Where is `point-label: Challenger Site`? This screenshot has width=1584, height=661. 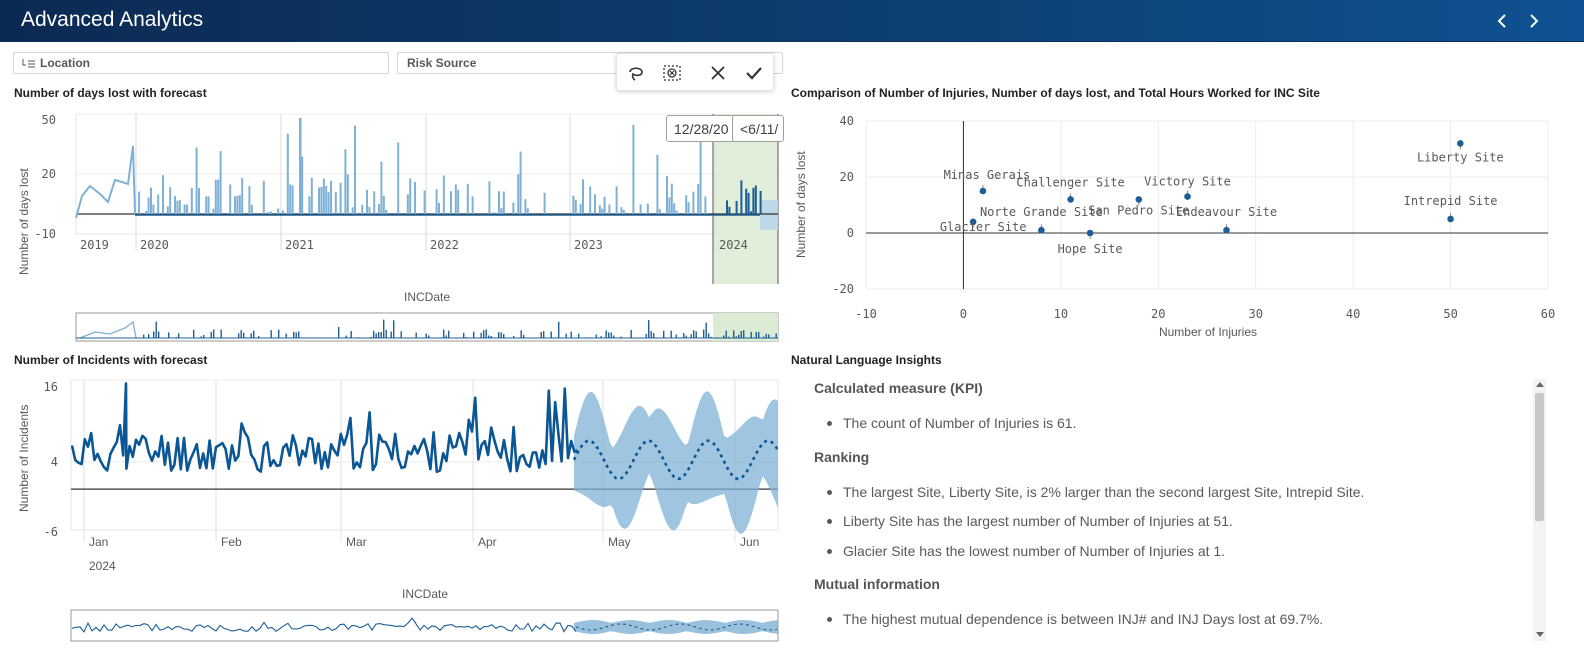 point-label: Challenger Site is located at coordinates (1070, 182).